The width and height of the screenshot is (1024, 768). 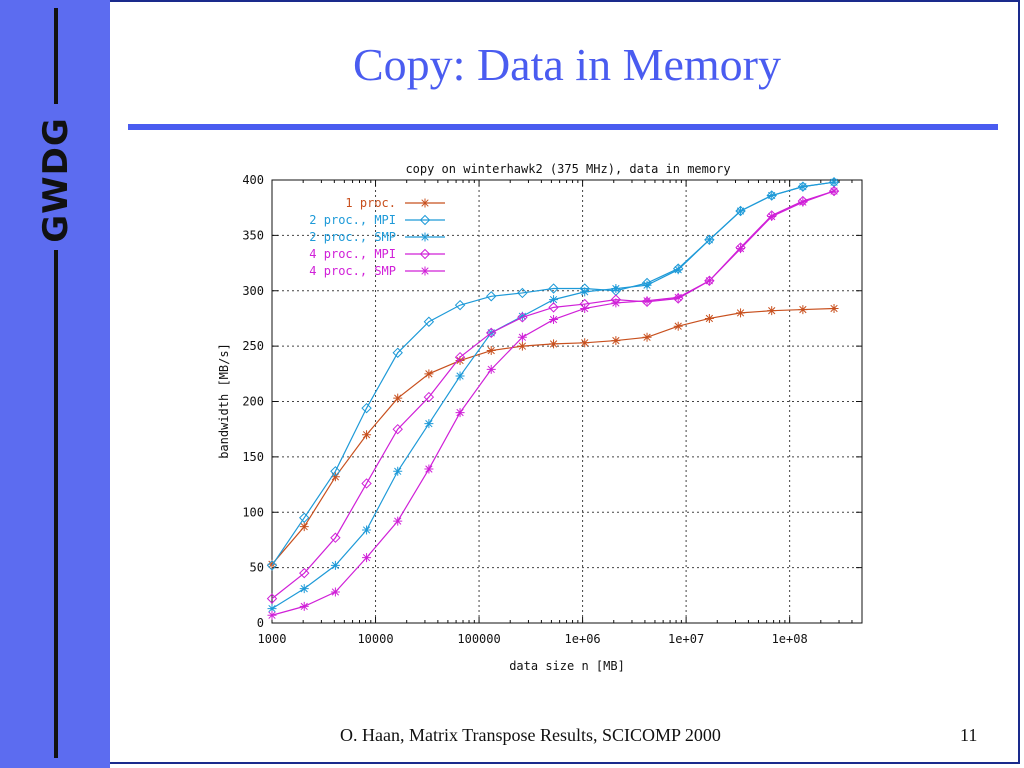 I want to click on x-axis-label: data size n [MB], so click(x=567, y=666).